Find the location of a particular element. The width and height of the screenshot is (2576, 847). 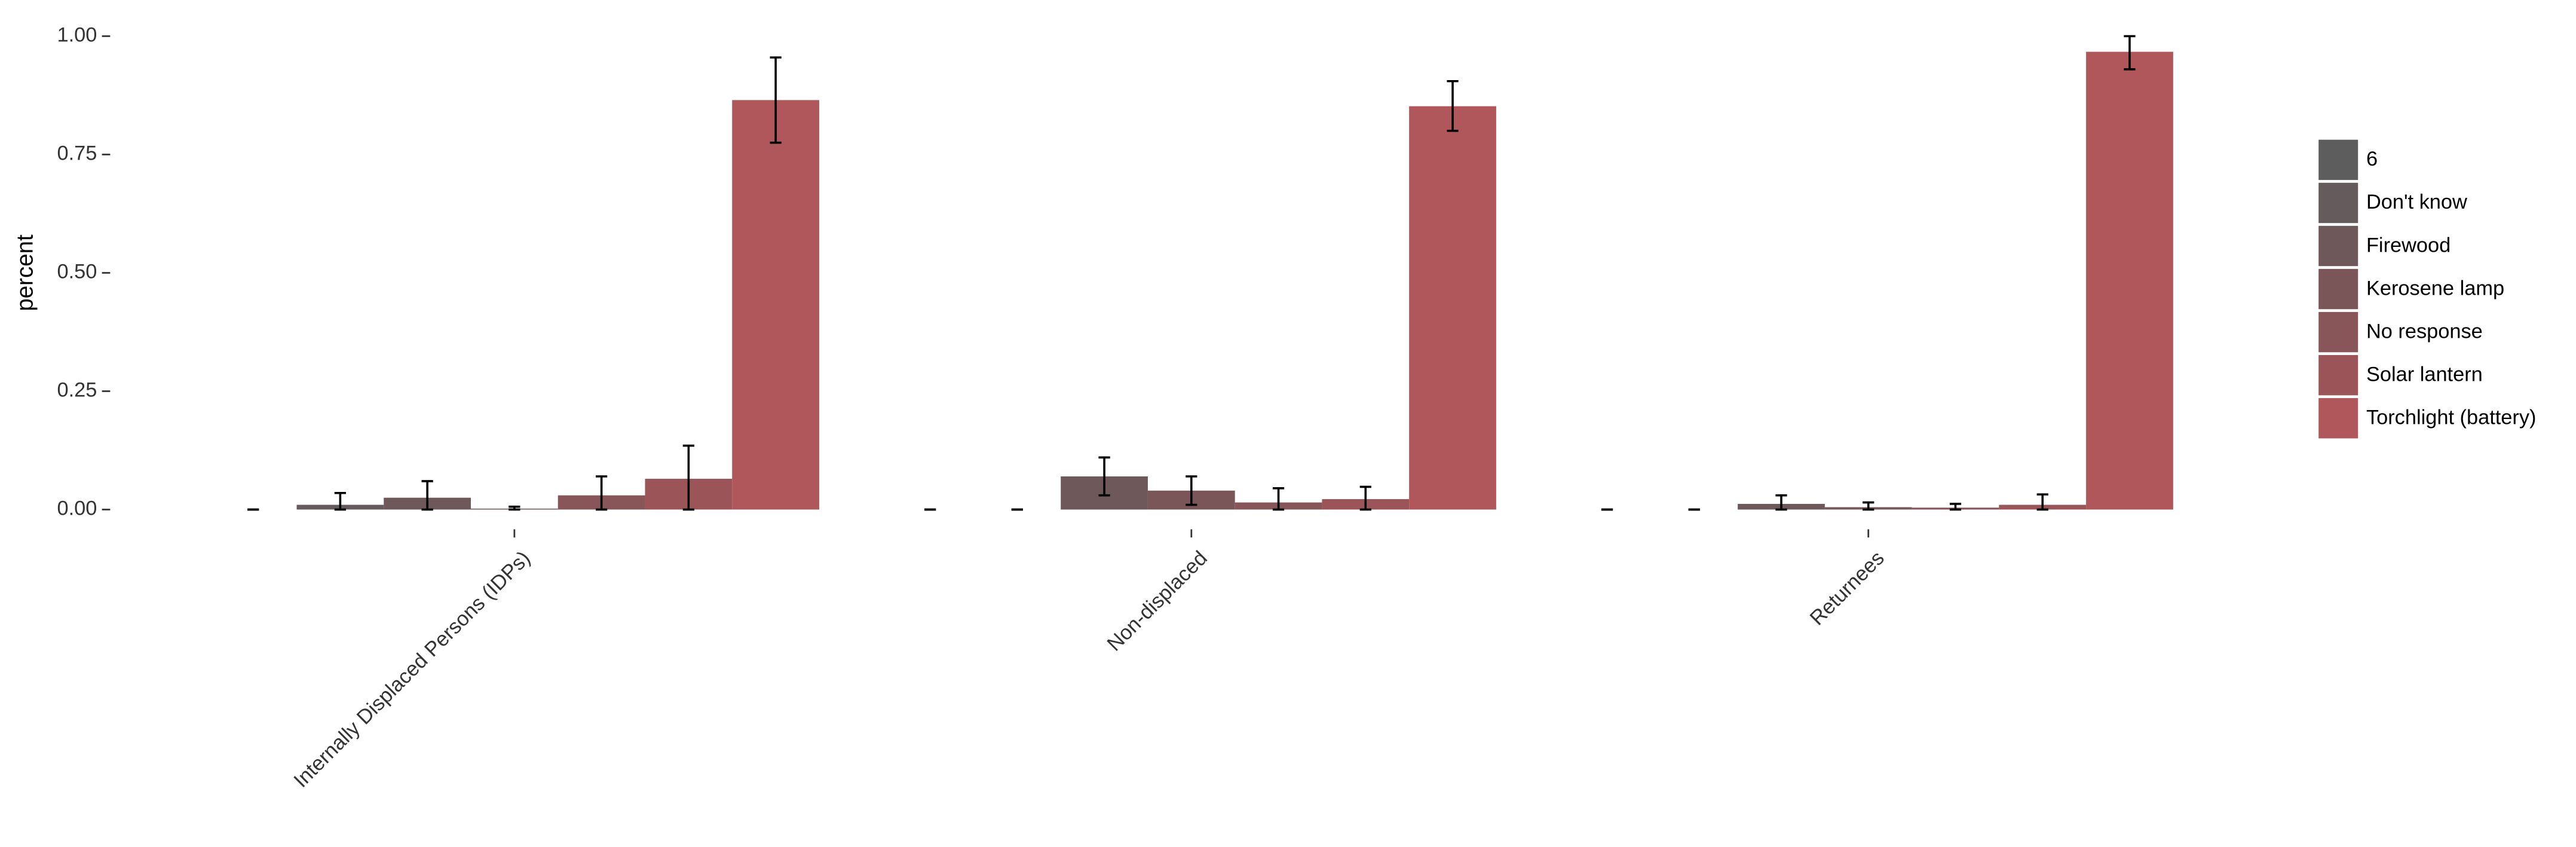

y-tick-label: 0.75 is located at coordinates (77, 153).